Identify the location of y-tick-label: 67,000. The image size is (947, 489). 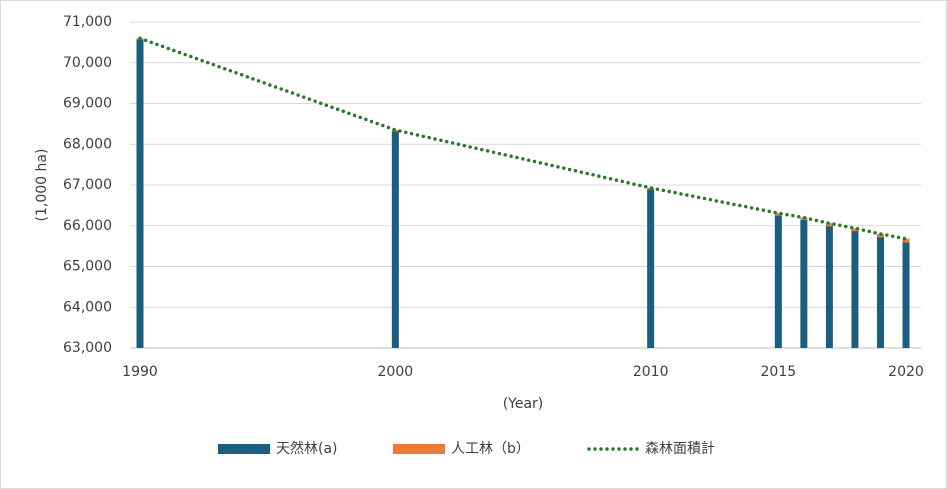
(87, 185).